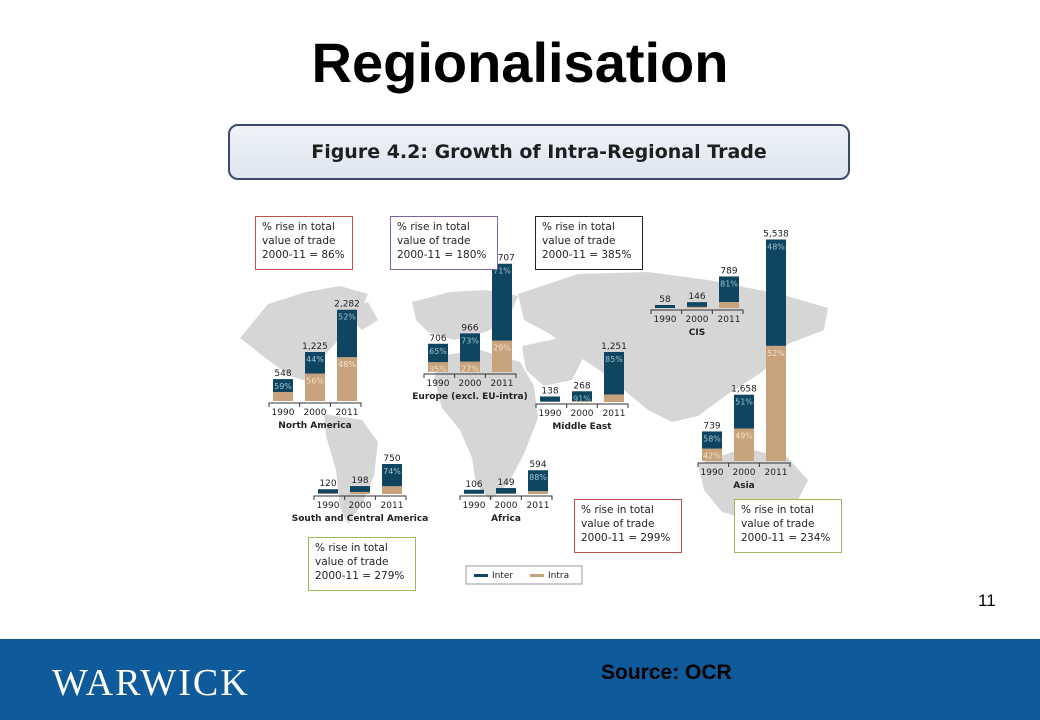 The height and width of the screenshot is (720, 1040). What do you see at coordinates (558, 576) in the screenshot?
I see `legend-label: Intra` at bounding box center [558, 576].